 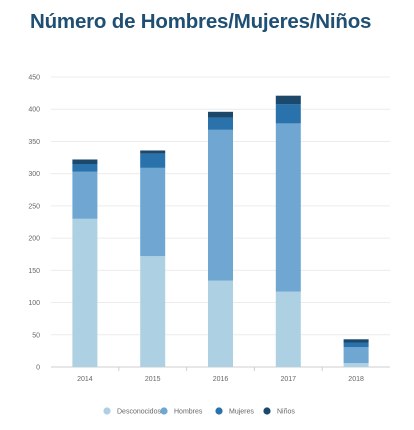 I want to click on legend: Desconocidos Hombres Mujeres Niños, so click(x=199, y=411).